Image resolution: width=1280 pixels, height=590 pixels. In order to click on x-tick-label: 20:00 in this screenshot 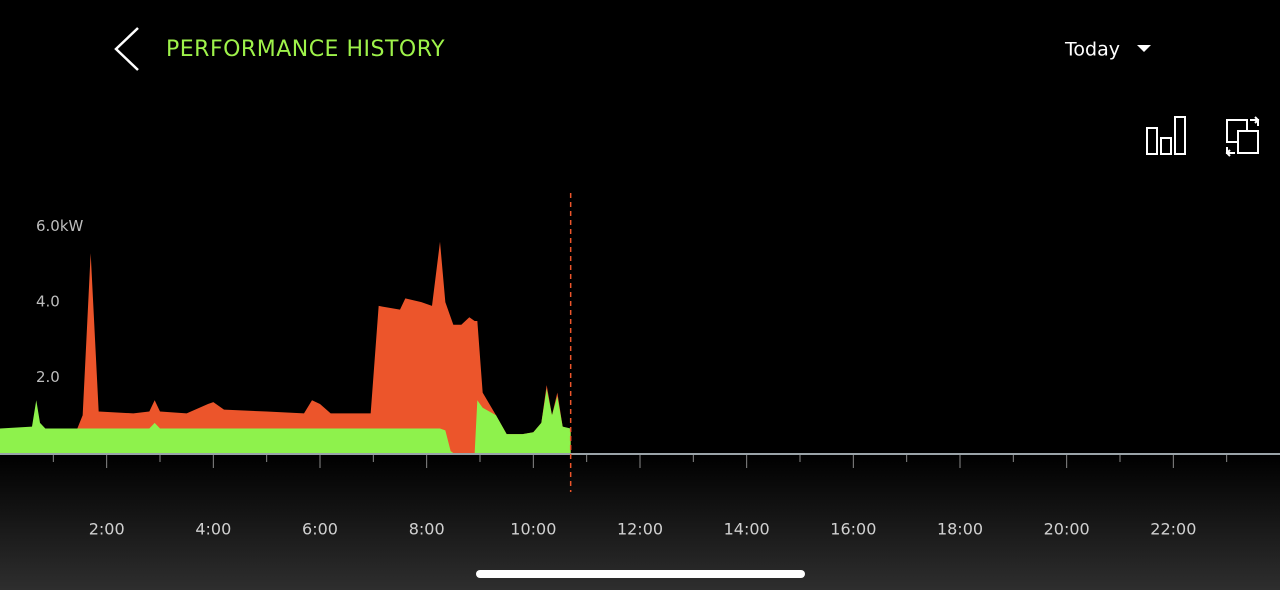, I will do `click(1067, 529)`.